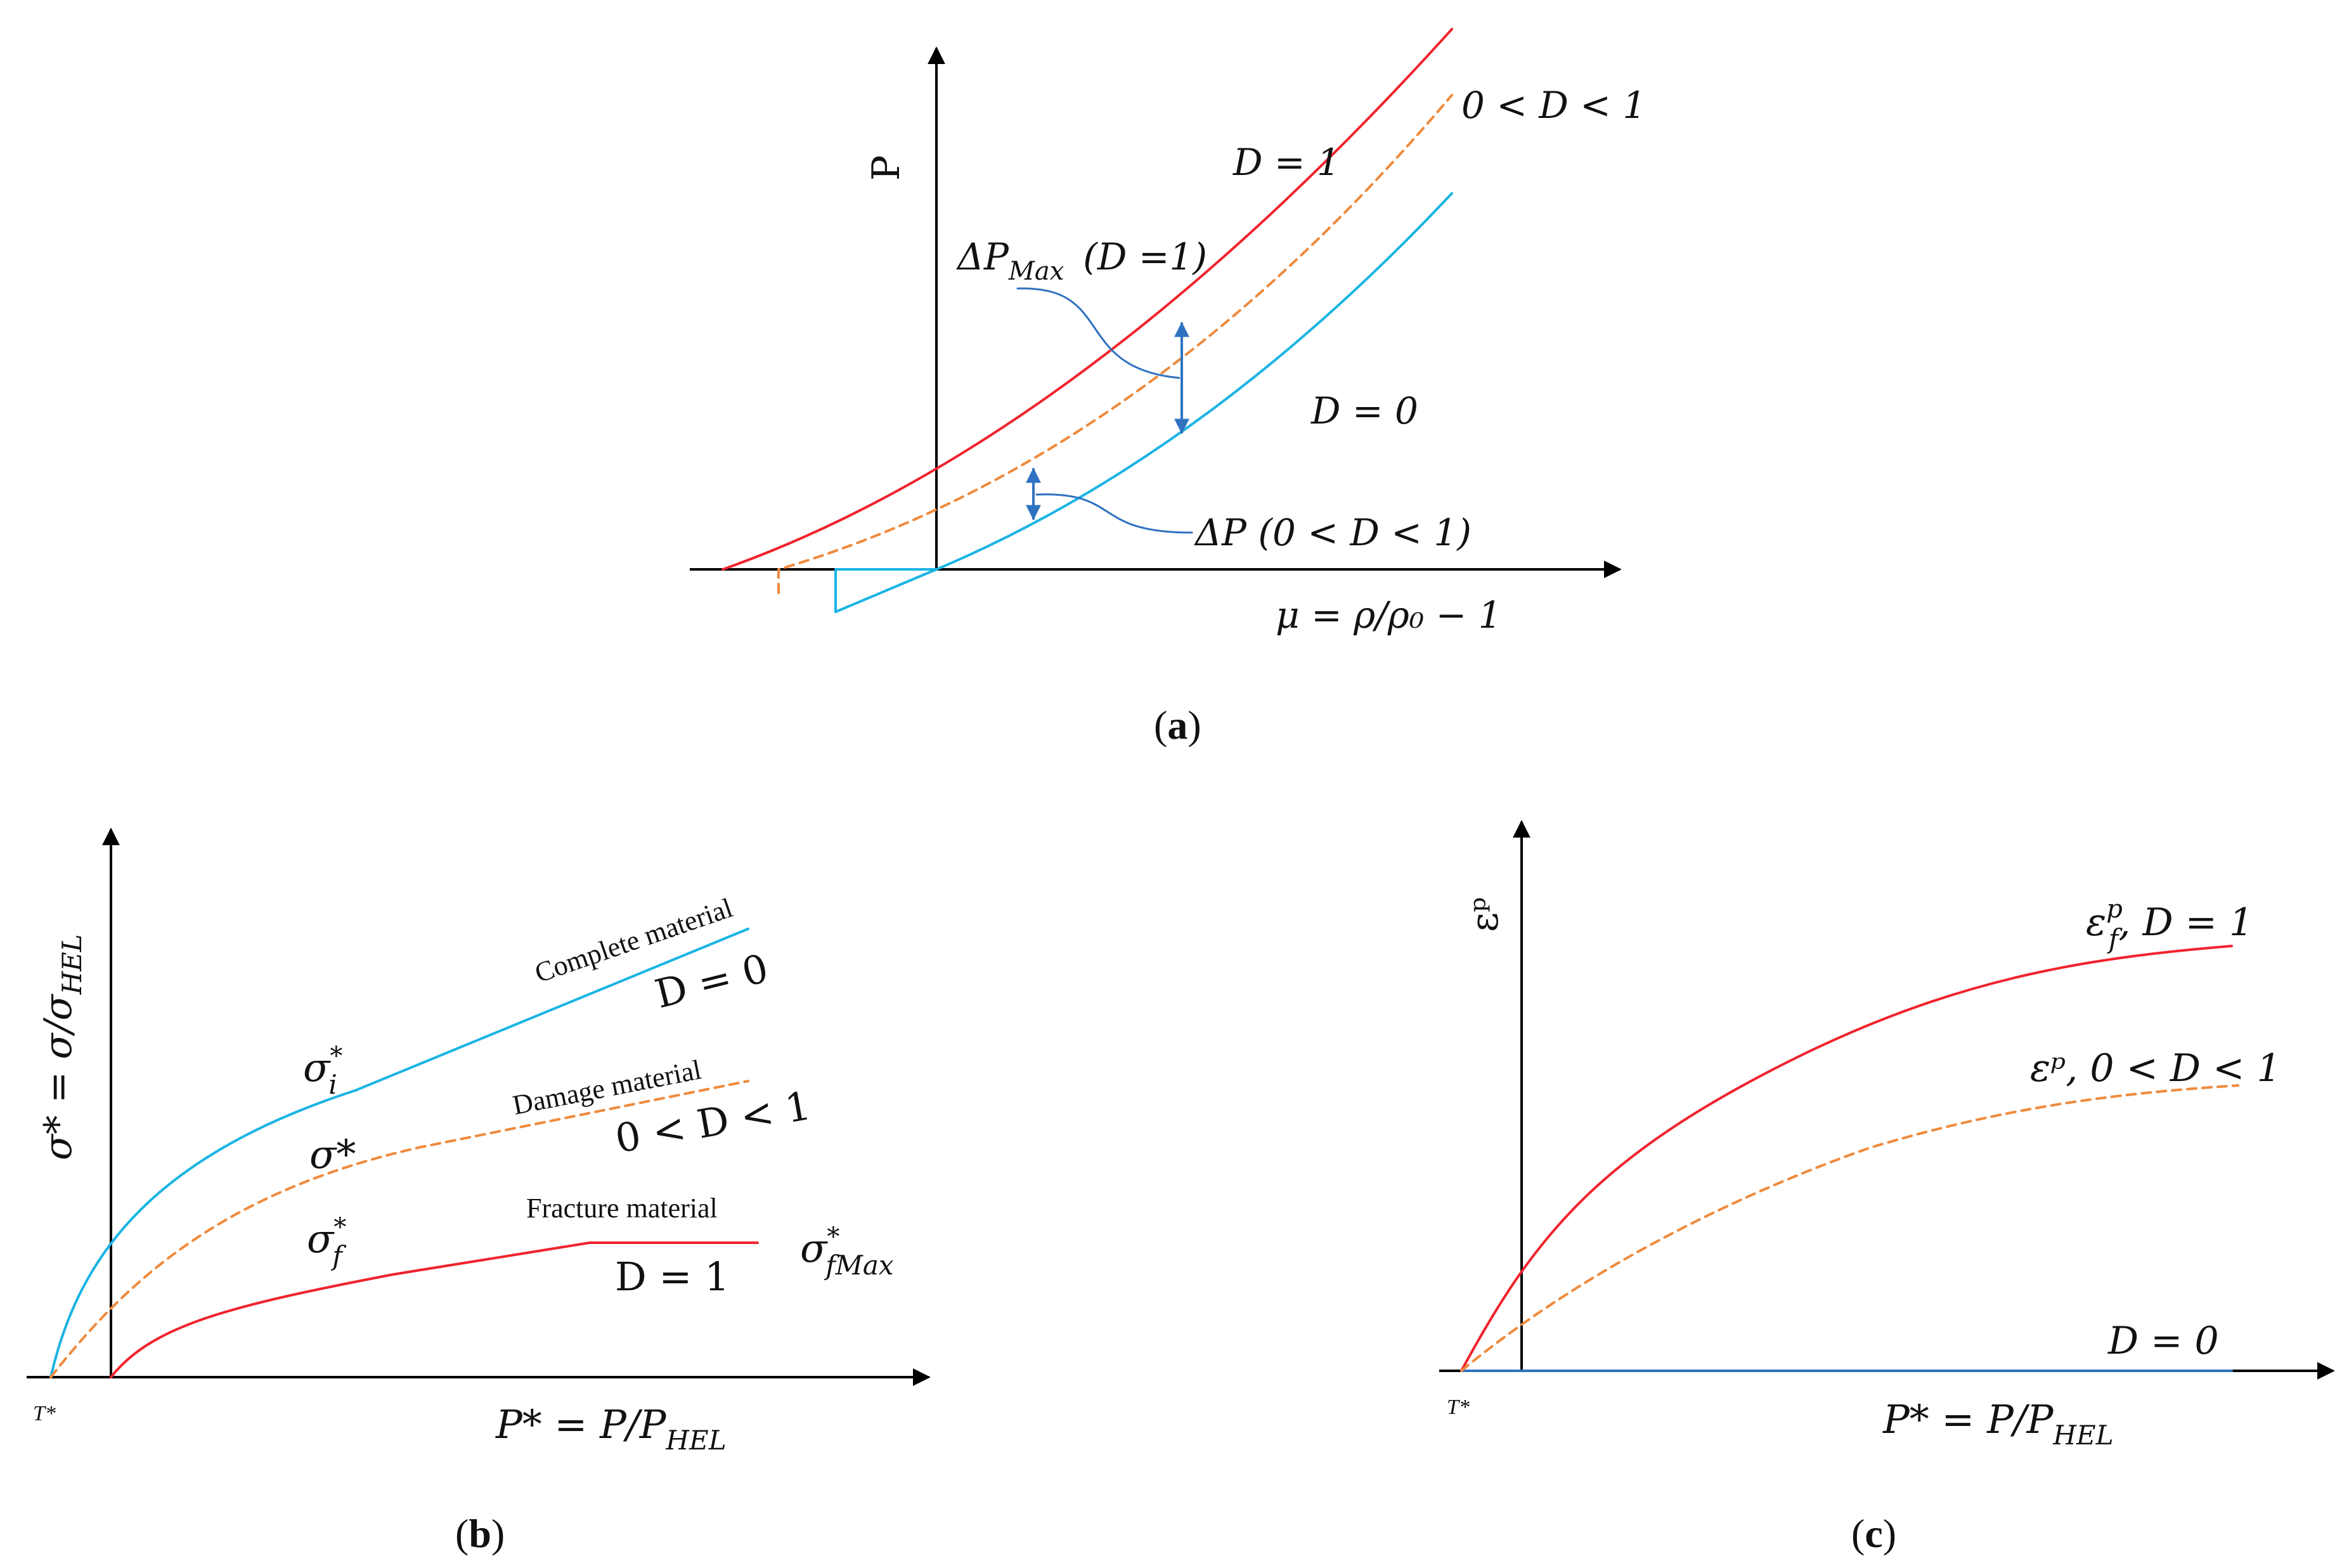  Describe the element at coordinates (332, 1154) in the screenshot. I see `panel-b-sigma-star: σ*` at that location.